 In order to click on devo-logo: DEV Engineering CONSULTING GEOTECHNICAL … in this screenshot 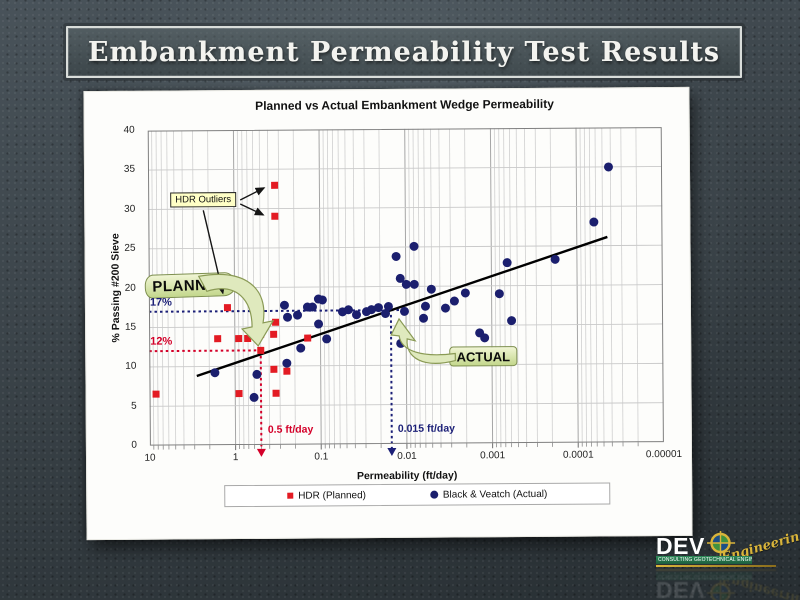, I will do `click(727, 563)`.